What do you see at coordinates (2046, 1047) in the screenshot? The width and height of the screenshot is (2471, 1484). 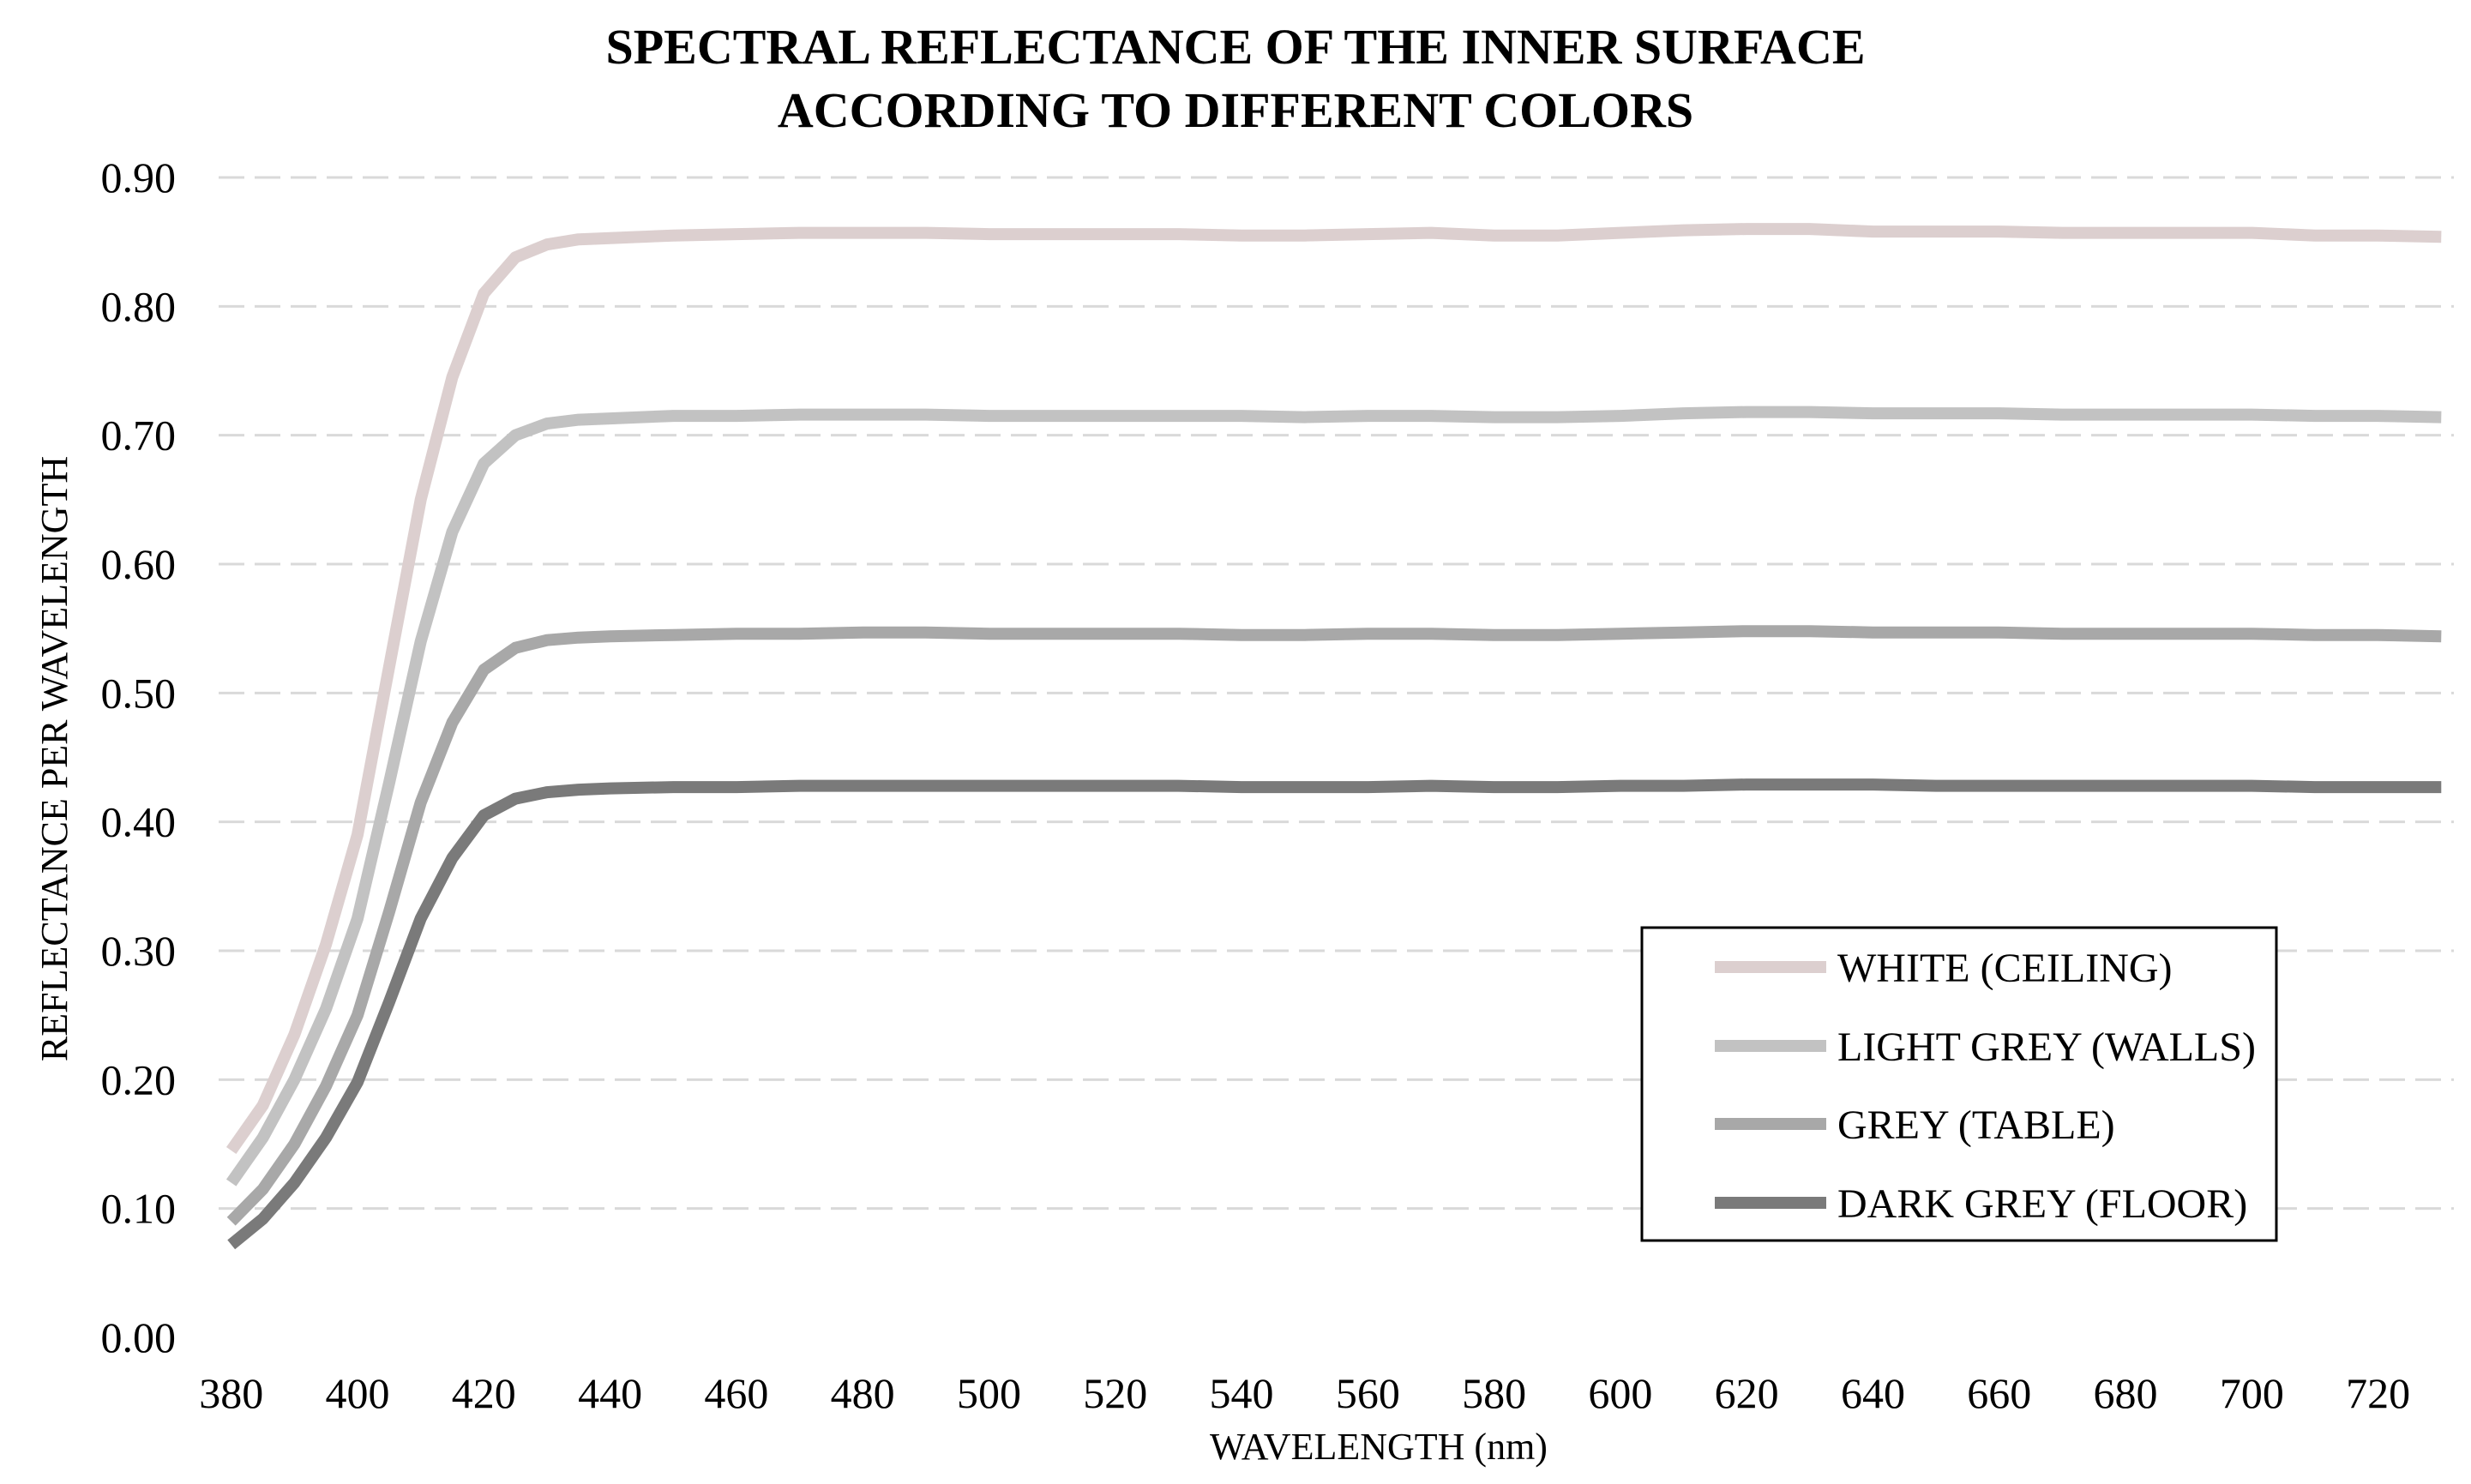 I see `legend-label: LIGHT GREY (WALLS)` at bounding box center [2046, 1047].